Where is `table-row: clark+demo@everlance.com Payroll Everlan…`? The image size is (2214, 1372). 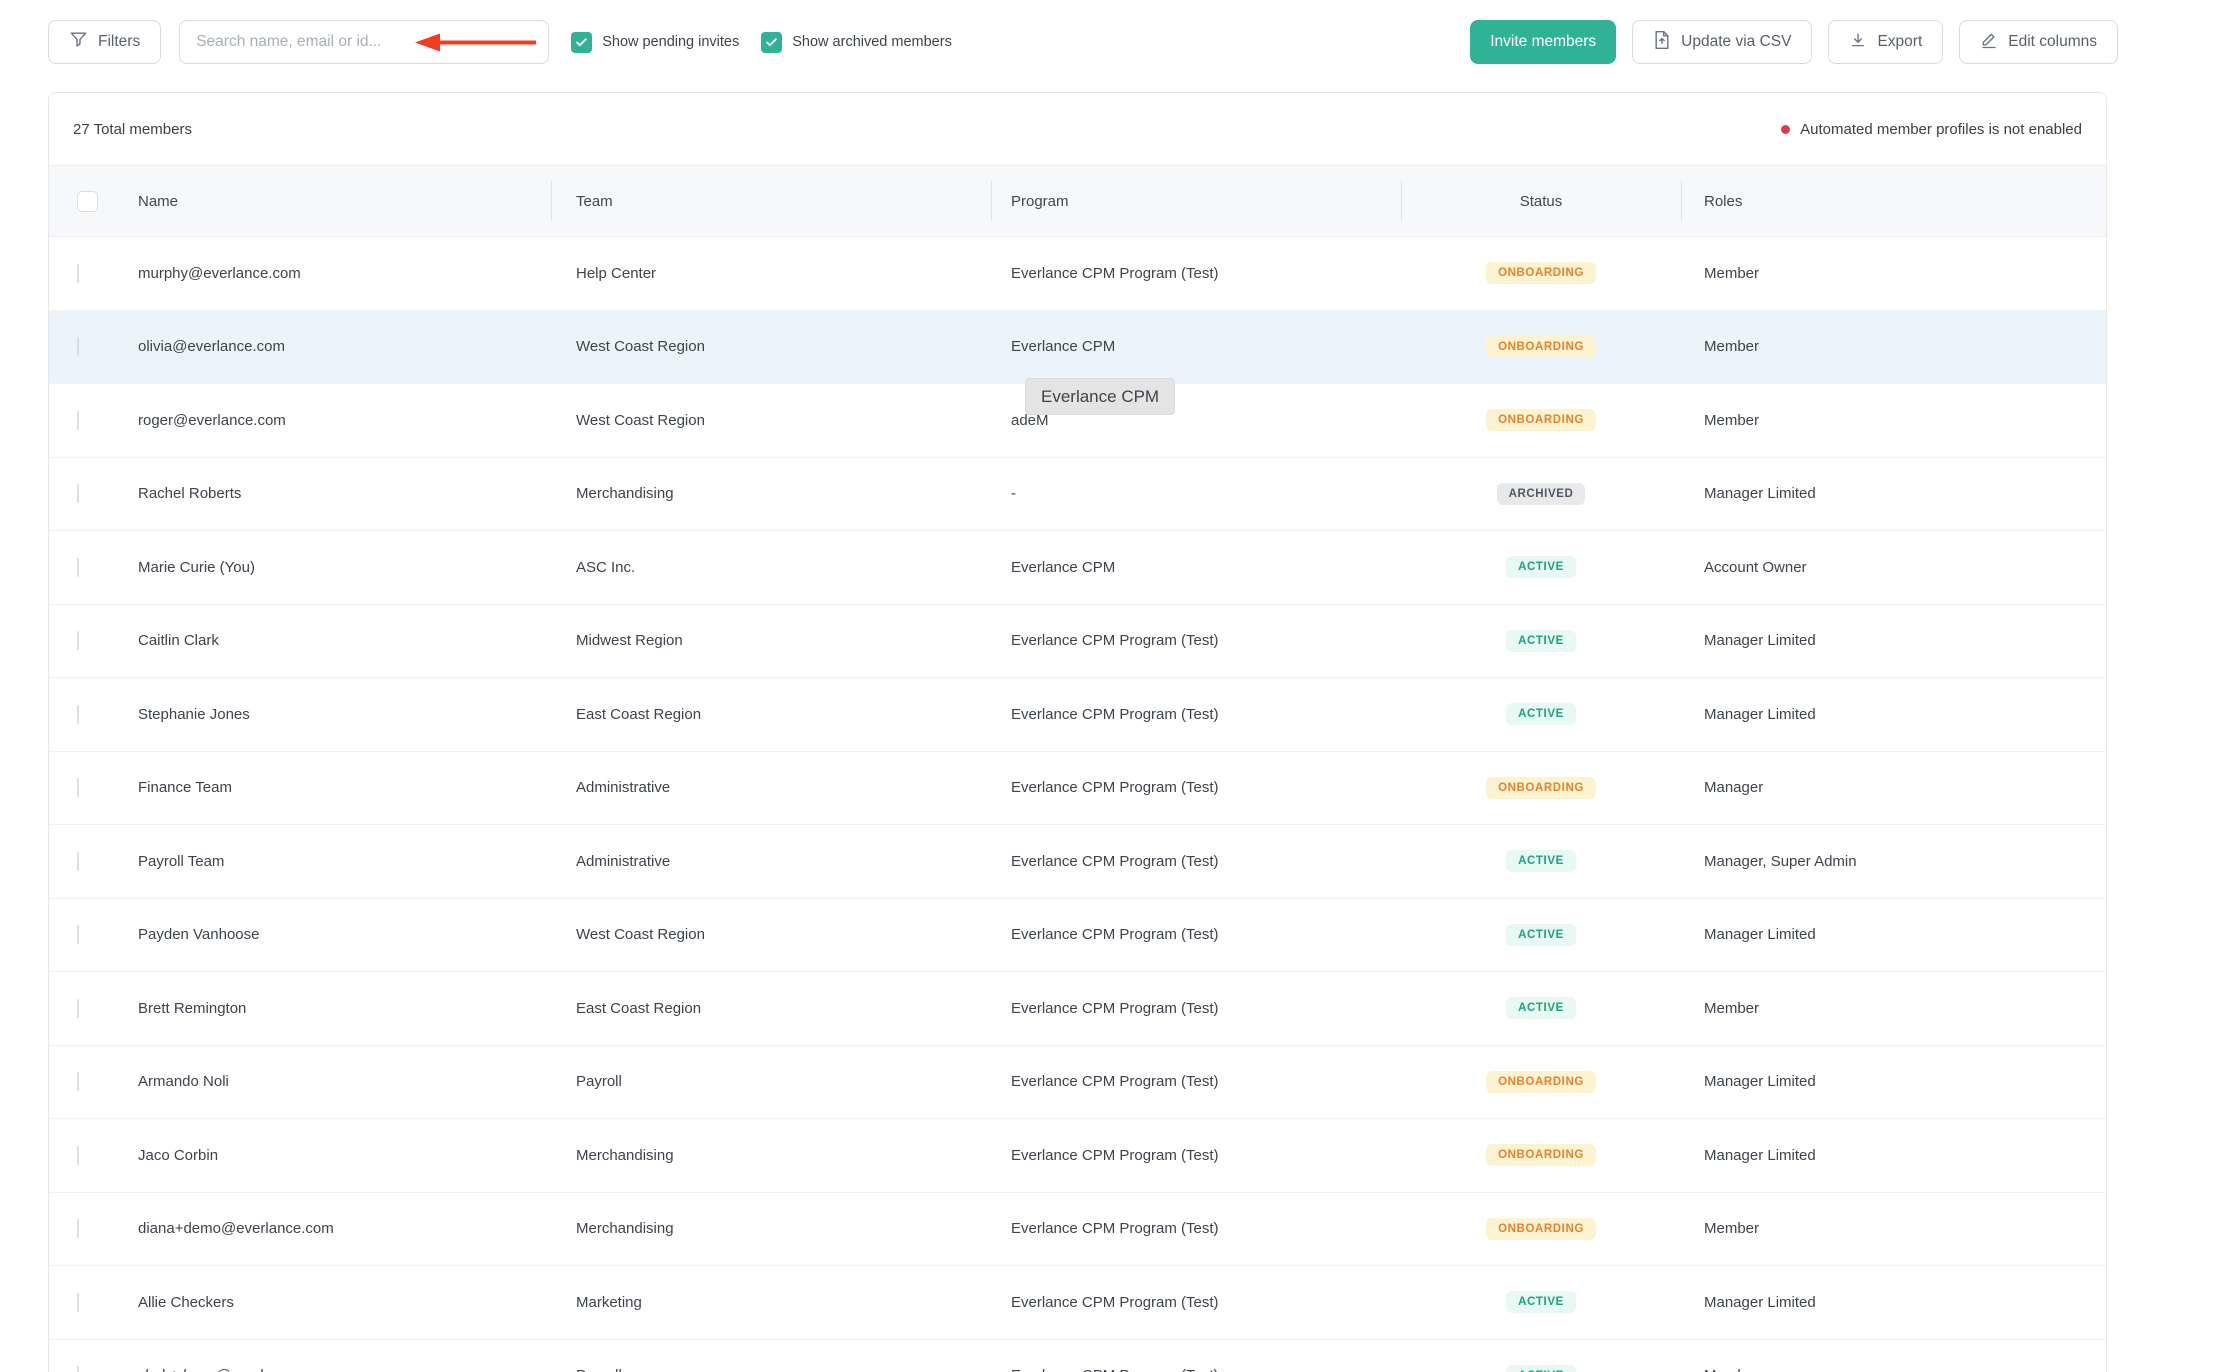 table-row: clark+demo@everlance.com Payroll Everlan… is located at coordinates (1077, 1355).